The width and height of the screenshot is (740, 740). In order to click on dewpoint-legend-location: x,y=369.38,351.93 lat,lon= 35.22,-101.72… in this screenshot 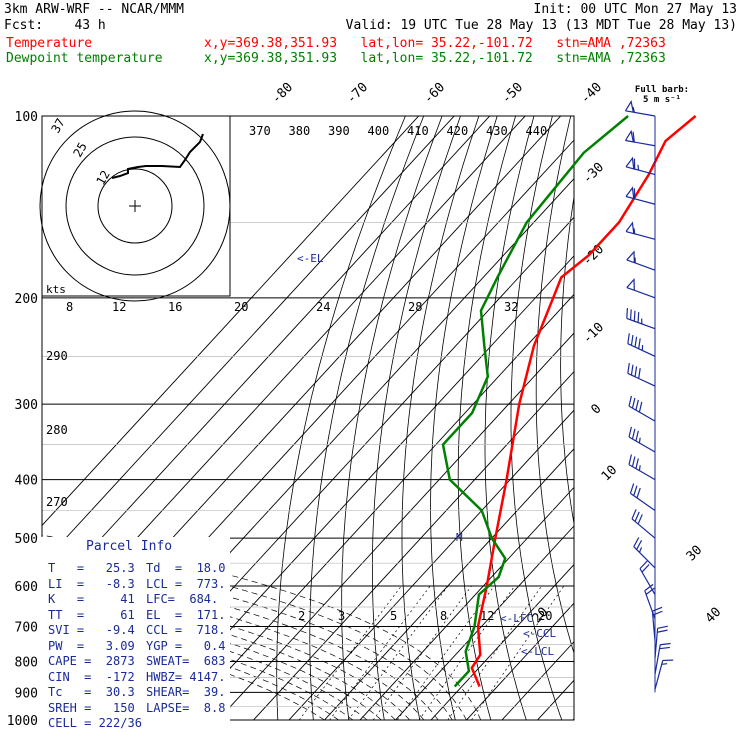, I will do `click(435, 58)`.